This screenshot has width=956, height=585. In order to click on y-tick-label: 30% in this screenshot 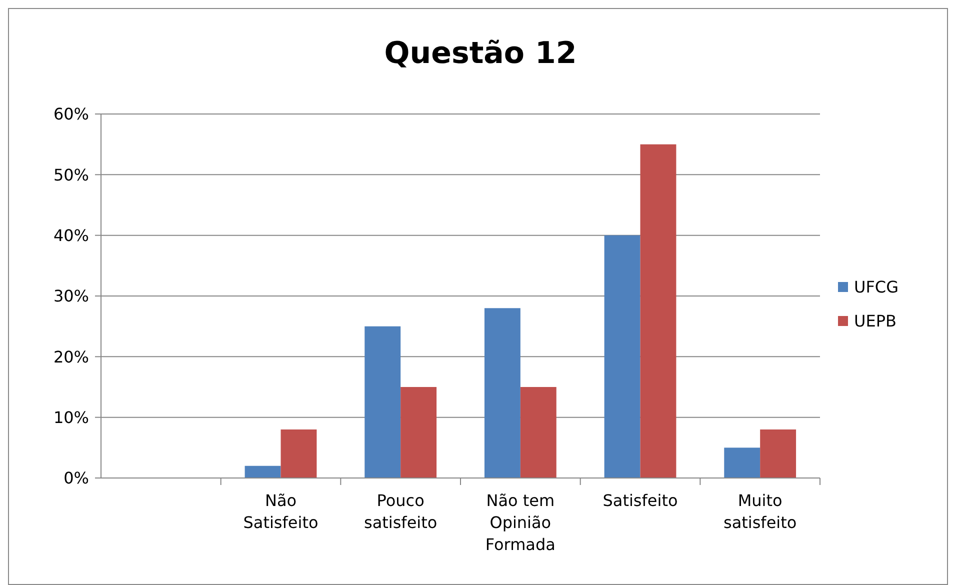, I will do `click(71, 296)`.